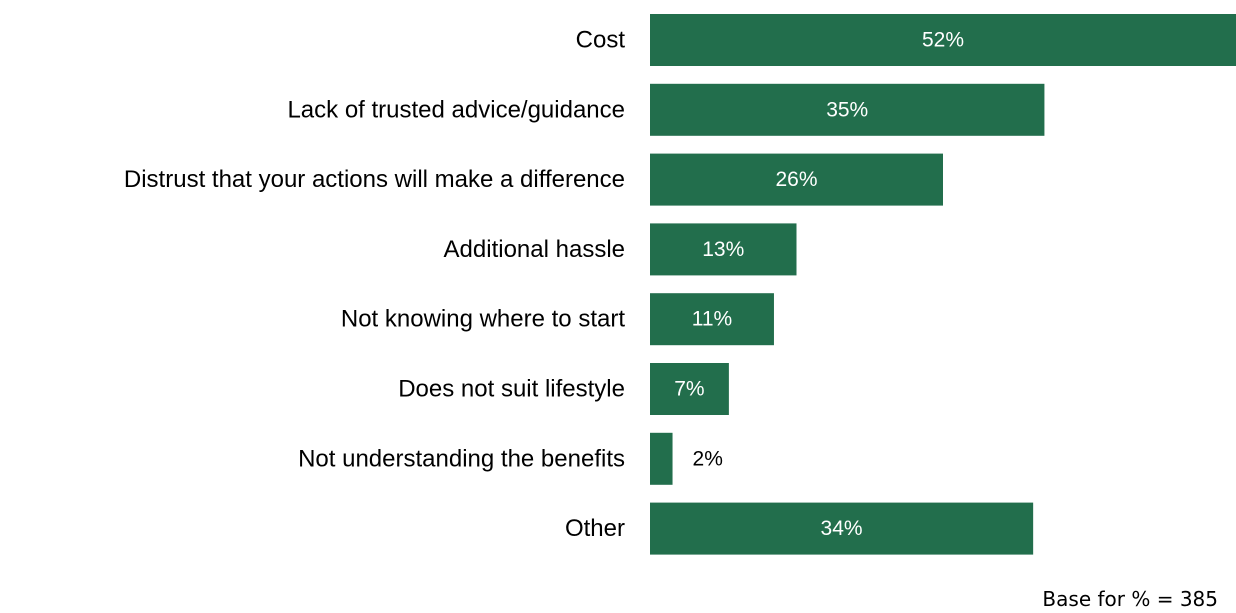 Image resolution: width=1236 pixels, height=613 pixels. I want to click on value-label: 13%, so click(723, 249).